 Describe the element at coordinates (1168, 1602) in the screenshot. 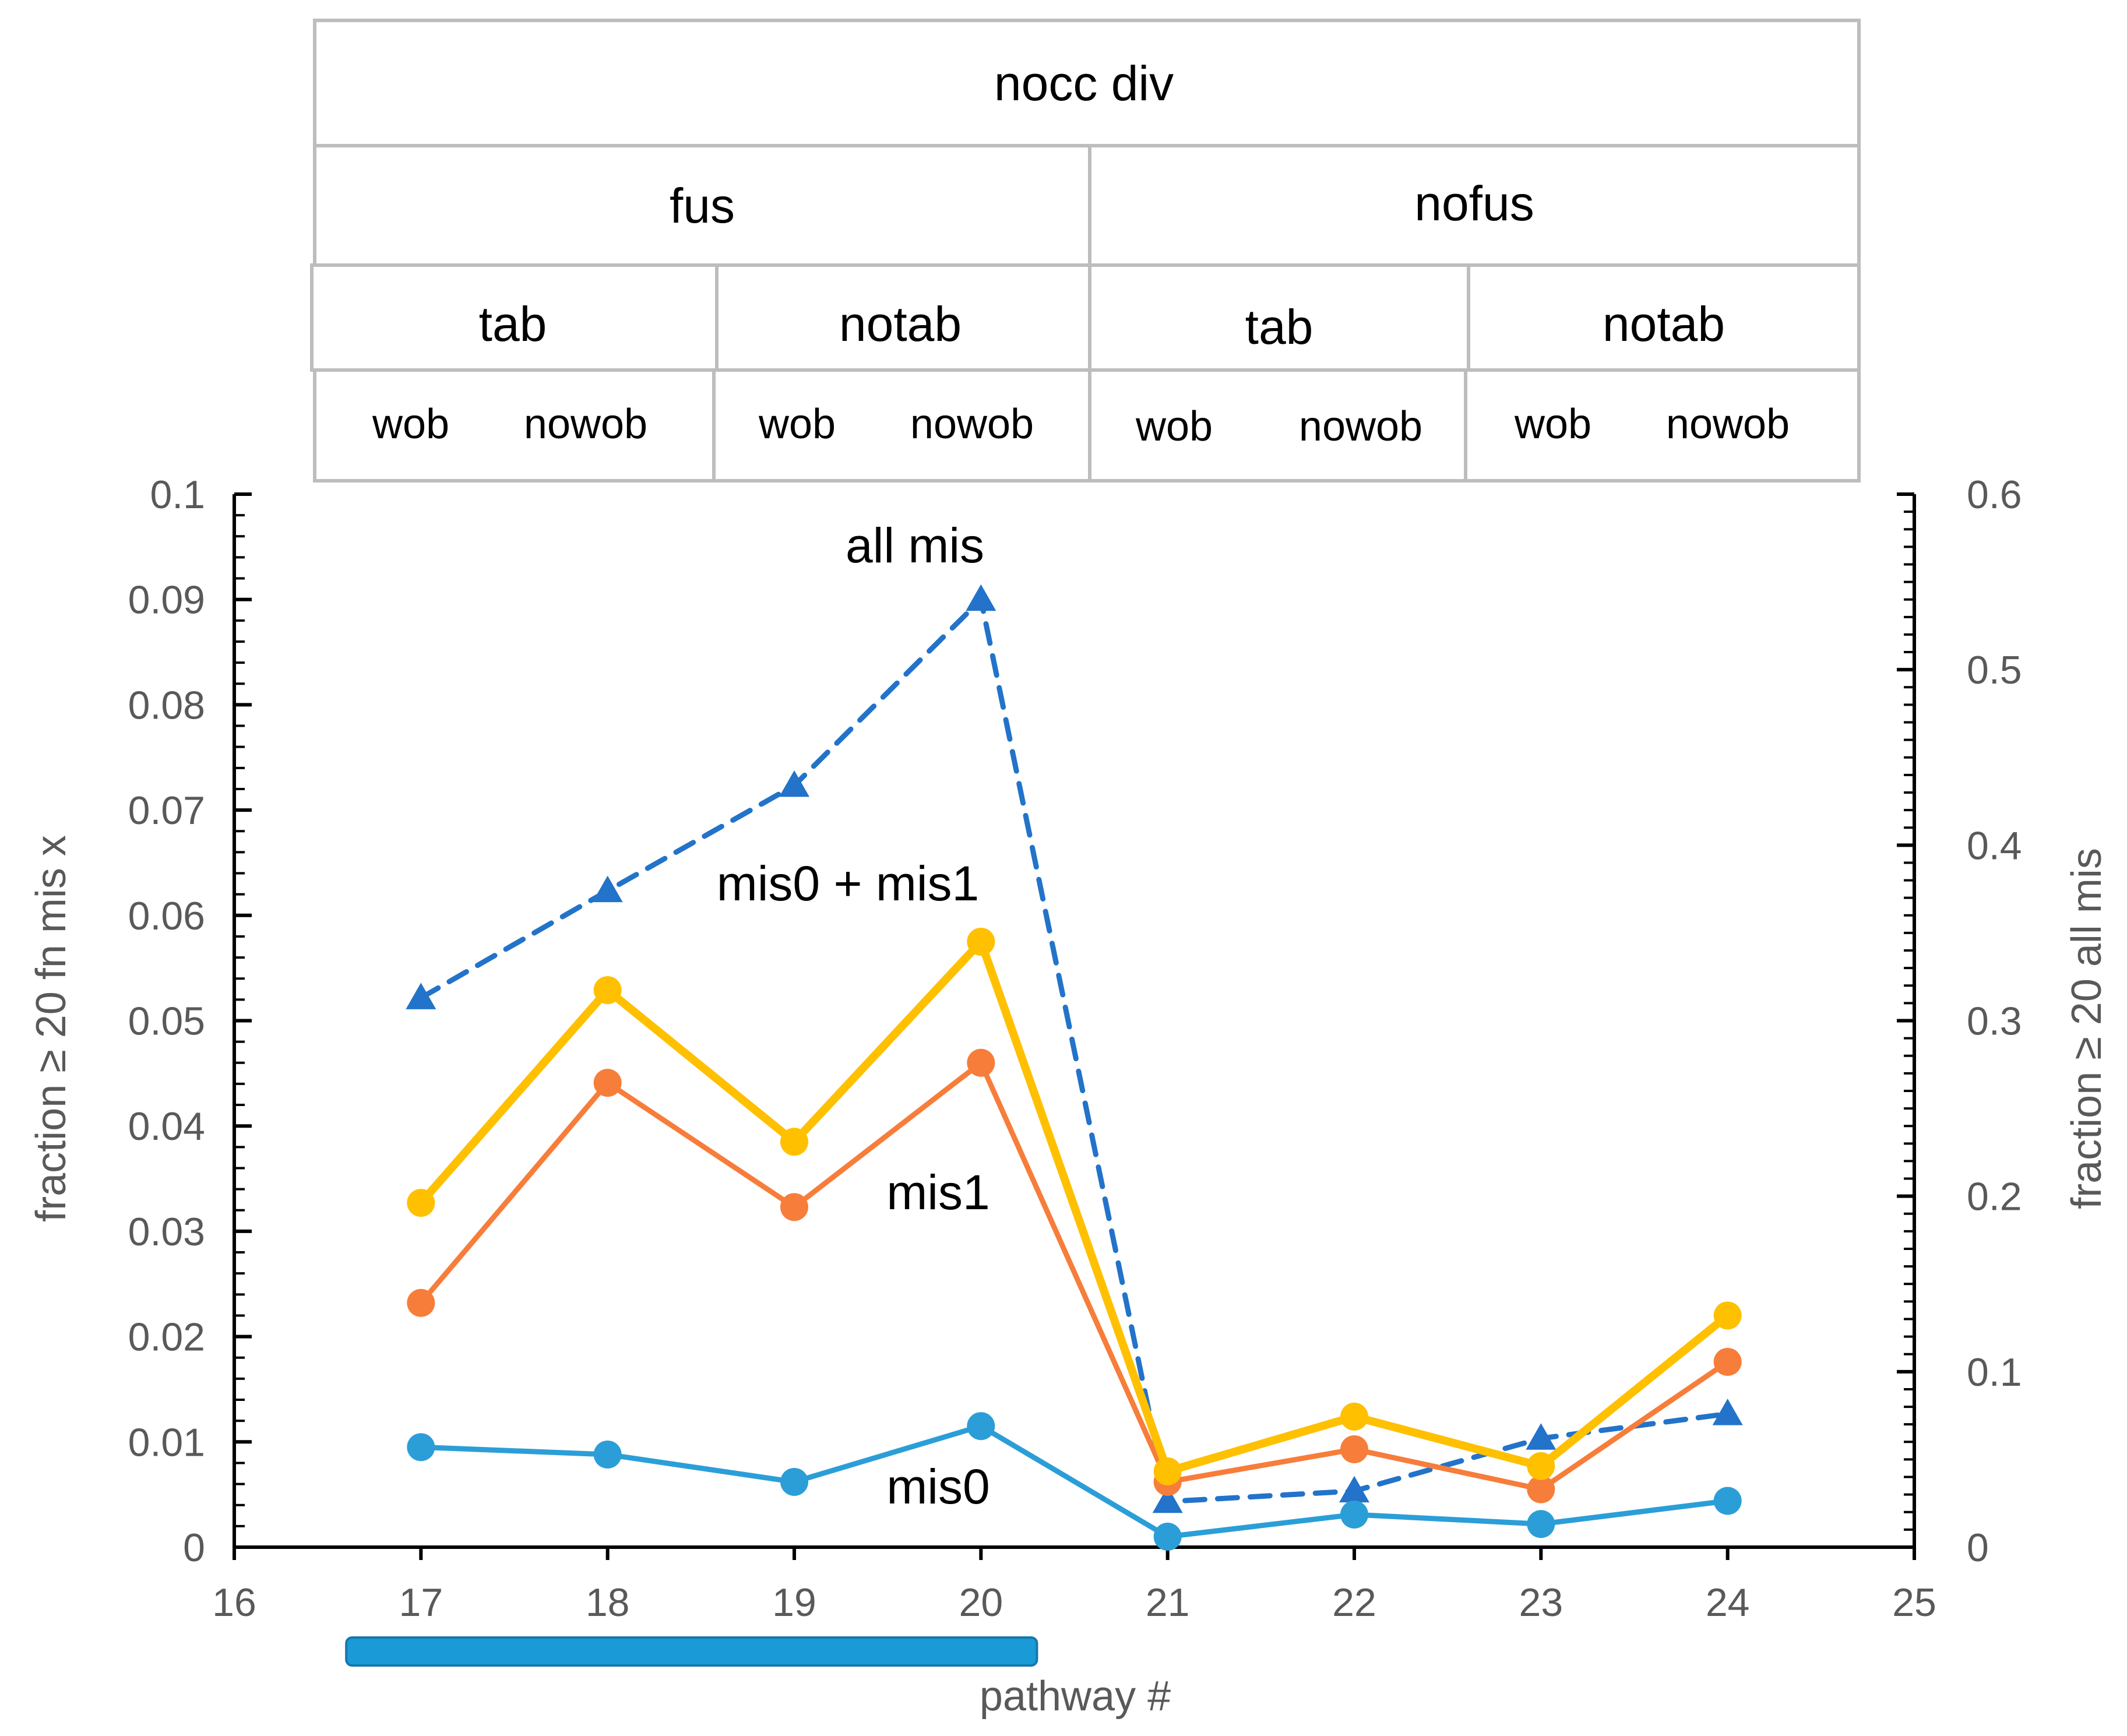

I see `x-tick-label: 21` at that location.